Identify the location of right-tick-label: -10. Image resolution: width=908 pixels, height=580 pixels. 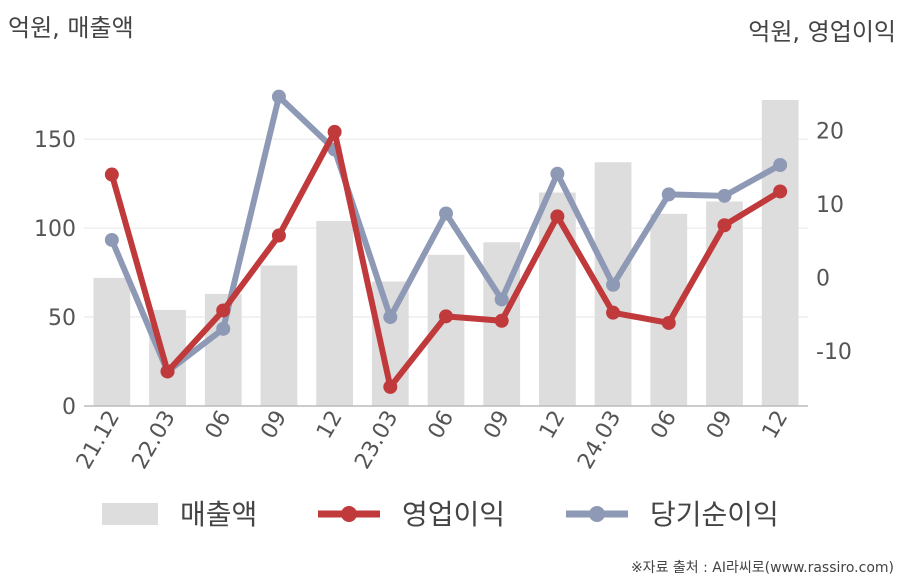
(834, 352).